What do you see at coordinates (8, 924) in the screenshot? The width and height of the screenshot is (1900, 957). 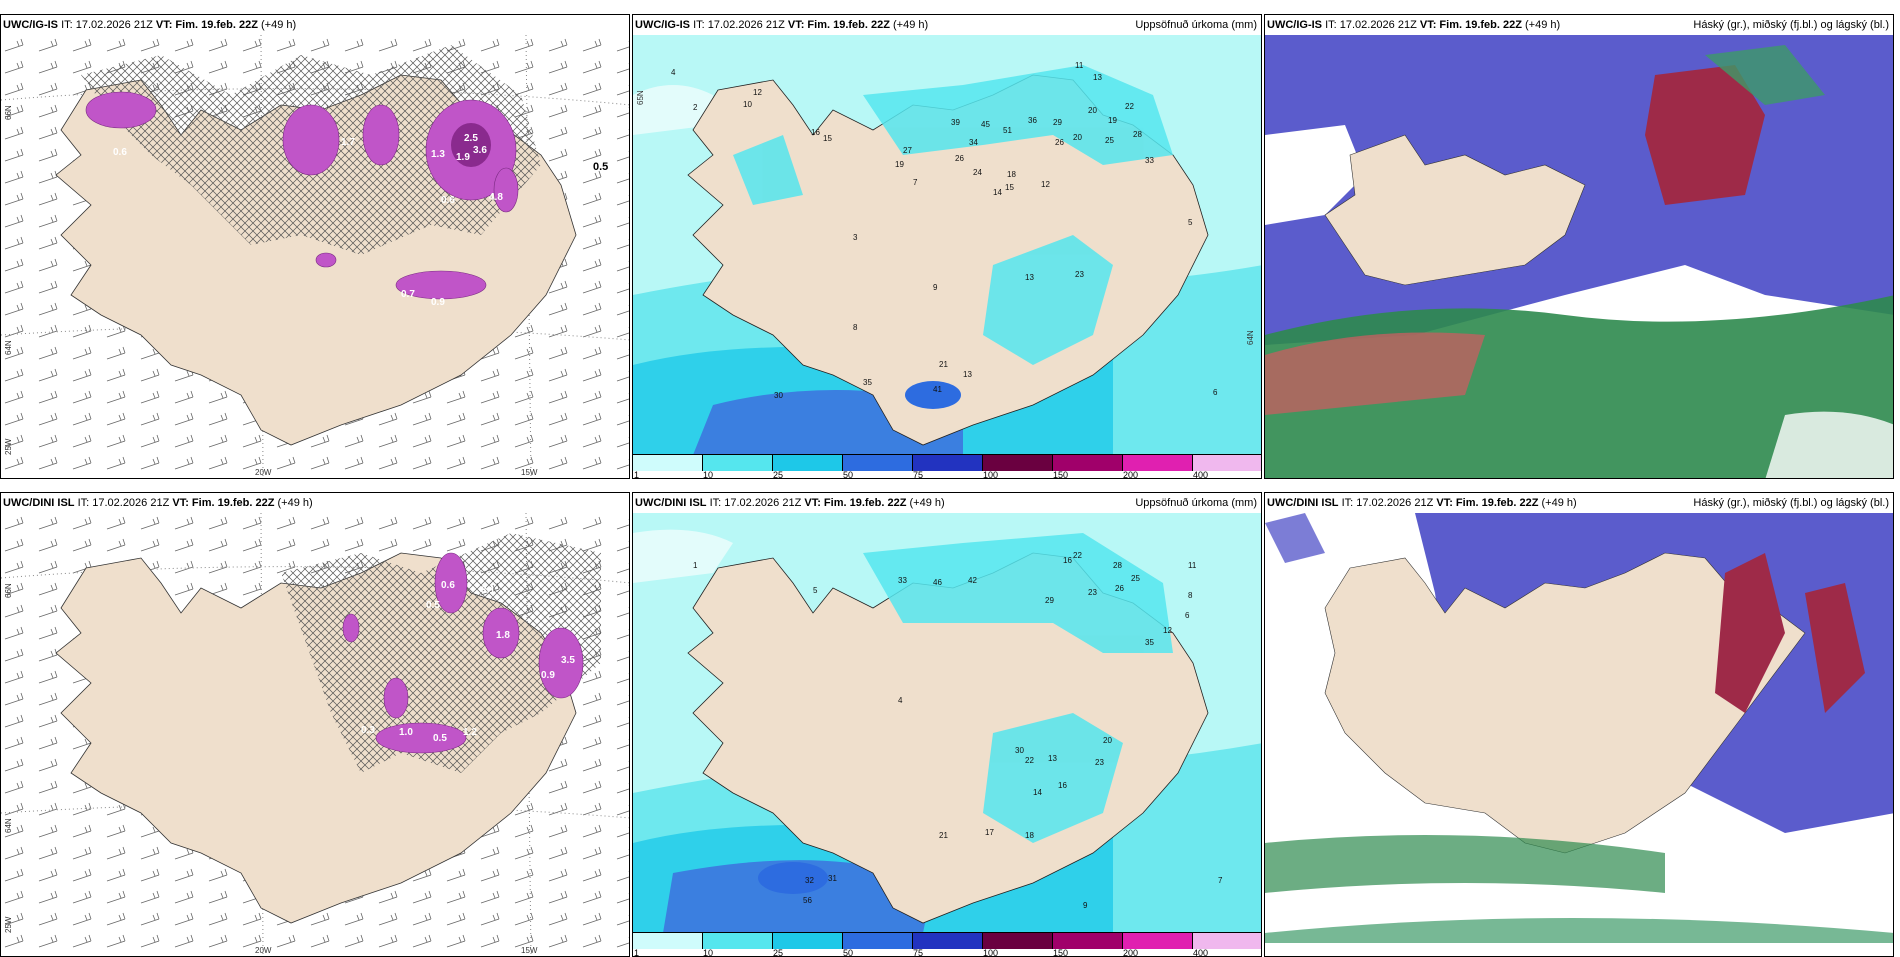 I see `lat-label: 25W` at bounding box center [8, 924].